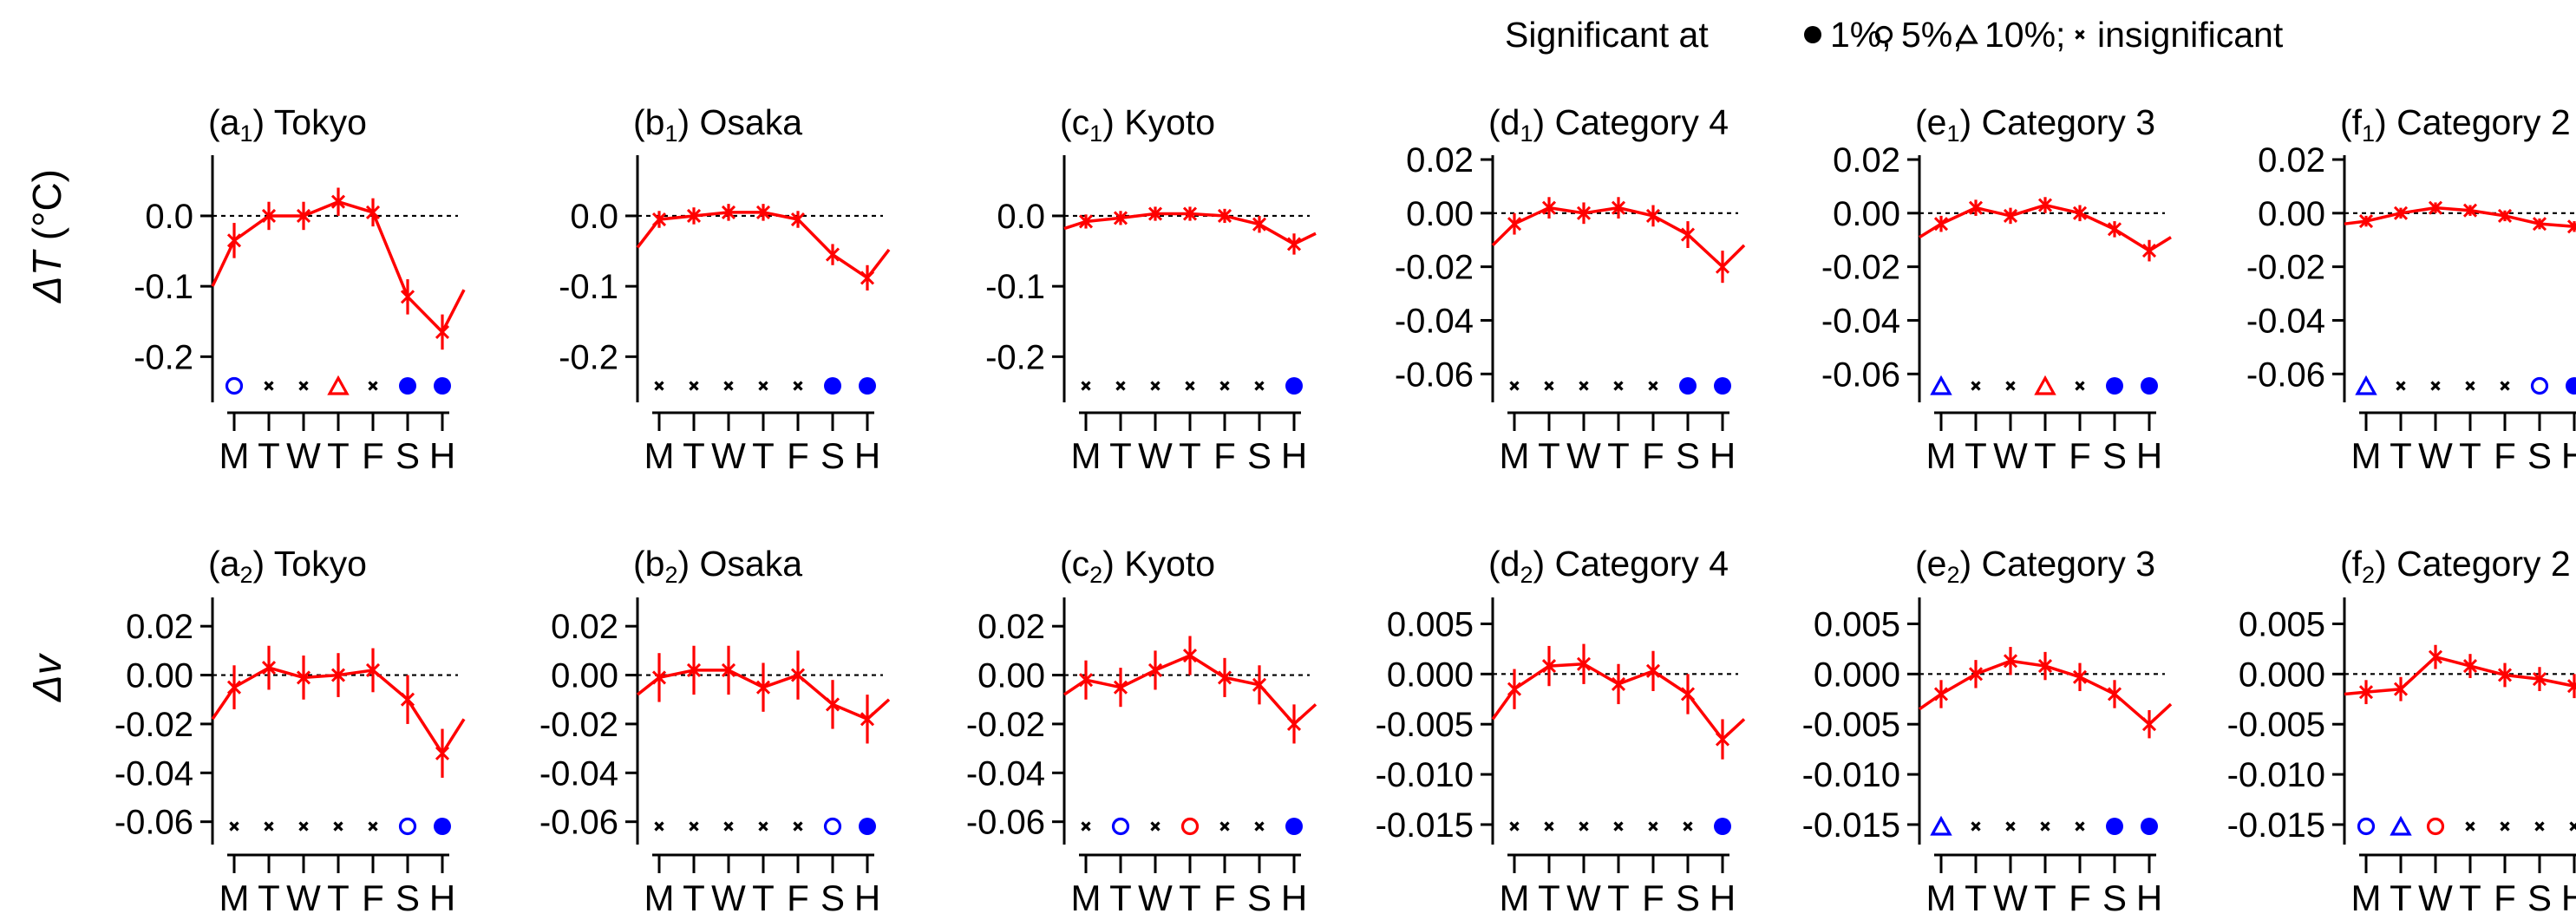  I want to click on y-tick-label-e1-2: -0.02, so click(1860, 268).